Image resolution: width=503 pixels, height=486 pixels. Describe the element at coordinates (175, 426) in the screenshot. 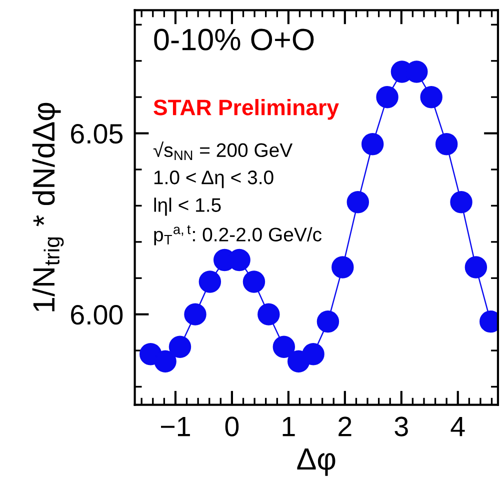

I see `x-tick-label: −1` at that location.